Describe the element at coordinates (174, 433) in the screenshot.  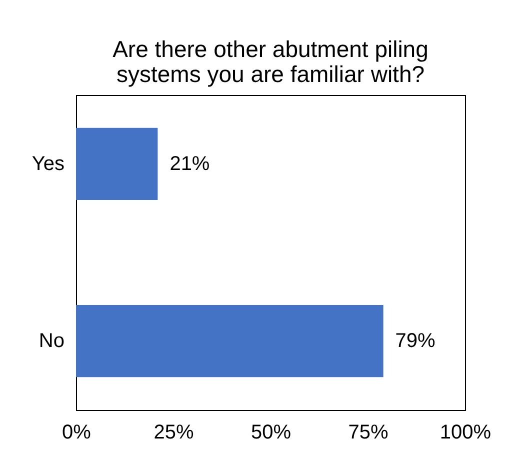
I see `x-tick-label: 25%` at that location.